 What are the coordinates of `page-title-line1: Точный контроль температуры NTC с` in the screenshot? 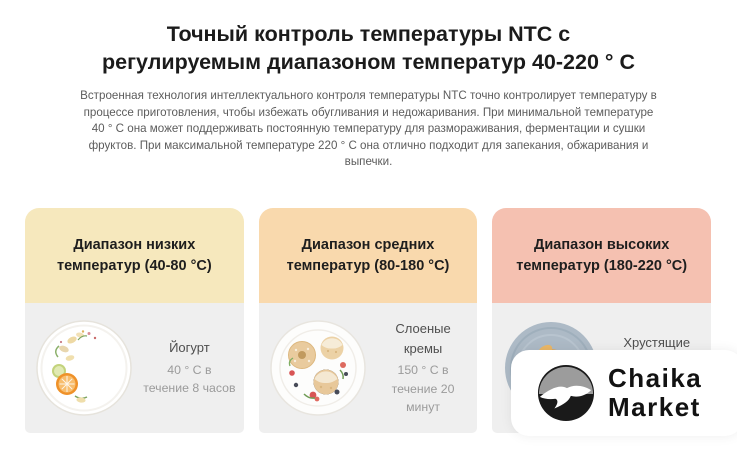 It's located at (368, 34).